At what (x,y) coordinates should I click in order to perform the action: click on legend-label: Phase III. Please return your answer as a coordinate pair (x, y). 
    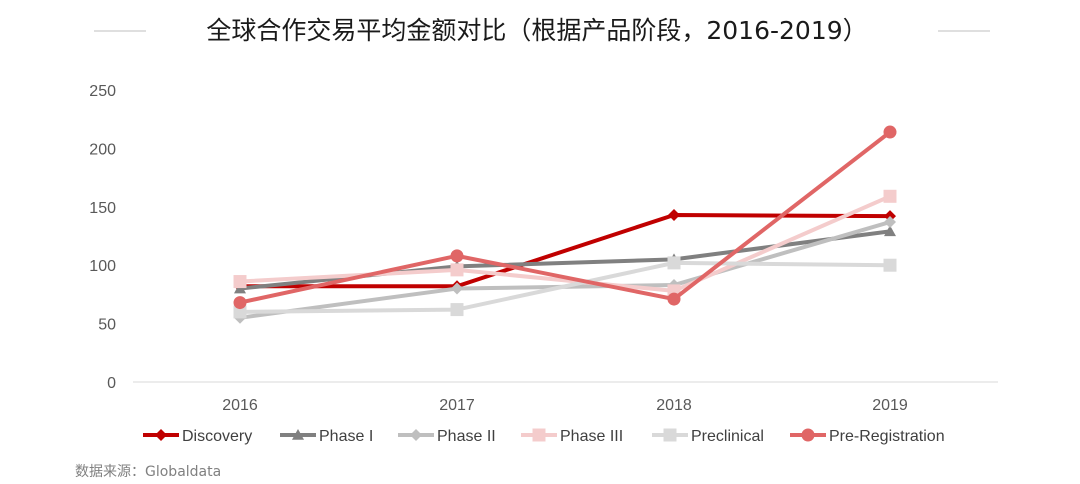
    Looking at the image, I should click on (591, 436).